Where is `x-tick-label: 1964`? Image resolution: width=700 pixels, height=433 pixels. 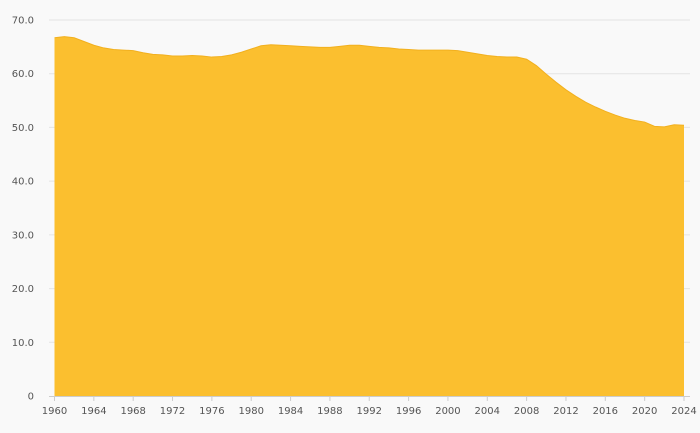 x-tick-label: 1964 is located at coordinates (93, 411).